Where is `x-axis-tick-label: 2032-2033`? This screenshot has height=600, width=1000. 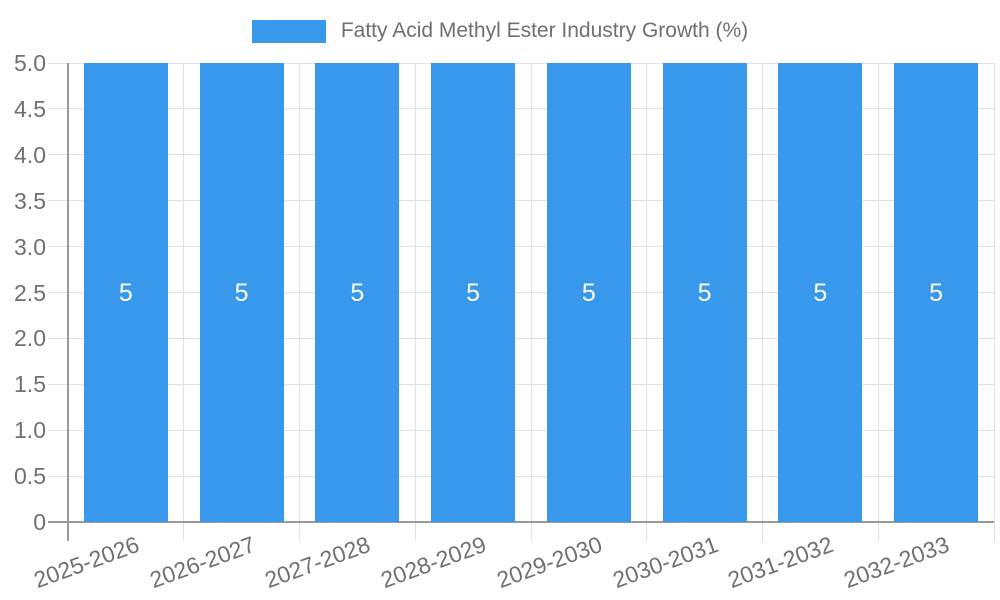
x-axis-tick-label: 2032-2033 is located at coordinates (896, 562).